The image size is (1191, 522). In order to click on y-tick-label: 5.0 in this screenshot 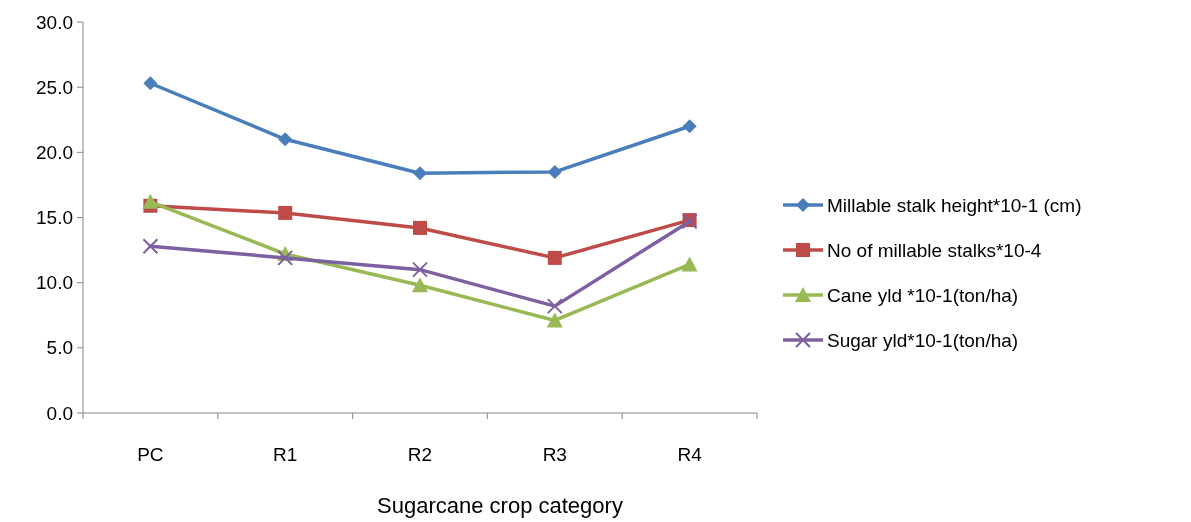, I will do `click(59, 348)`.